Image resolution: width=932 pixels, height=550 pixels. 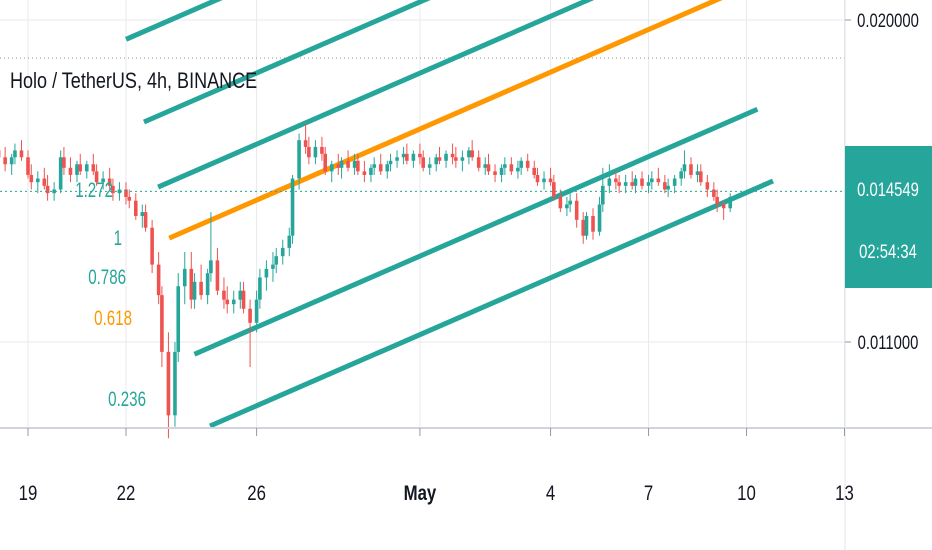 What do you see at coordinates (888, 189) in the screenshot?
I see `last-price-value: 0.014549` at bounding box center [888, 189].